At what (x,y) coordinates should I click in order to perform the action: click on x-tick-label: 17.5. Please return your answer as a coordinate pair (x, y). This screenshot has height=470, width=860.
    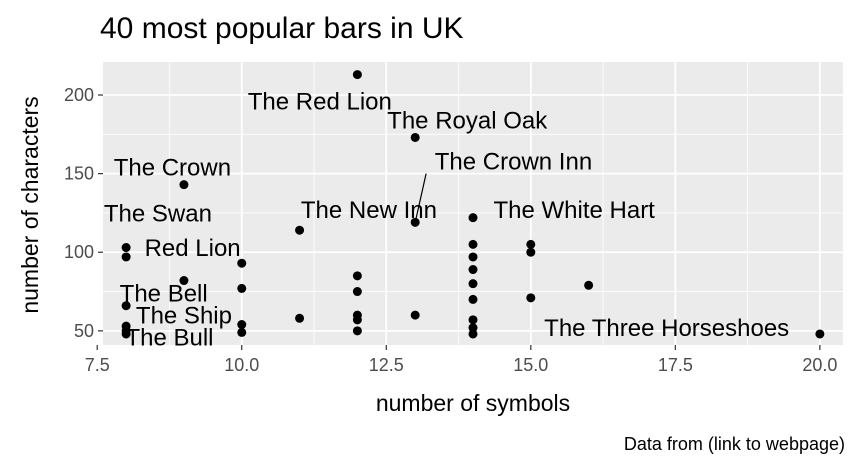
    Looking at the image, I should click on (675, 365).